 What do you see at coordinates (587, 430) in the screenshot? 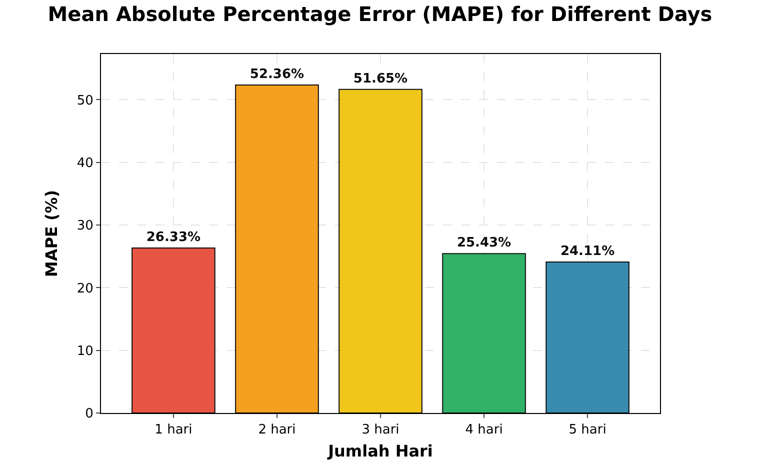
I see `x-tick-label: 5 hari` at bounding box center [587, 430].